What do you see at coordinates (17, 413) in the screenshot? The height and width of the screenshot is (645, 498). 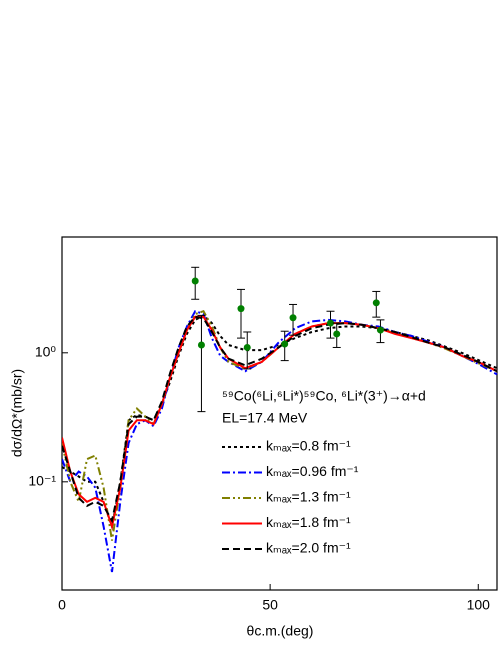 I see `y-axis-label: dσ/dΩ*(mb/sr)` at bounding box center [17, 413].